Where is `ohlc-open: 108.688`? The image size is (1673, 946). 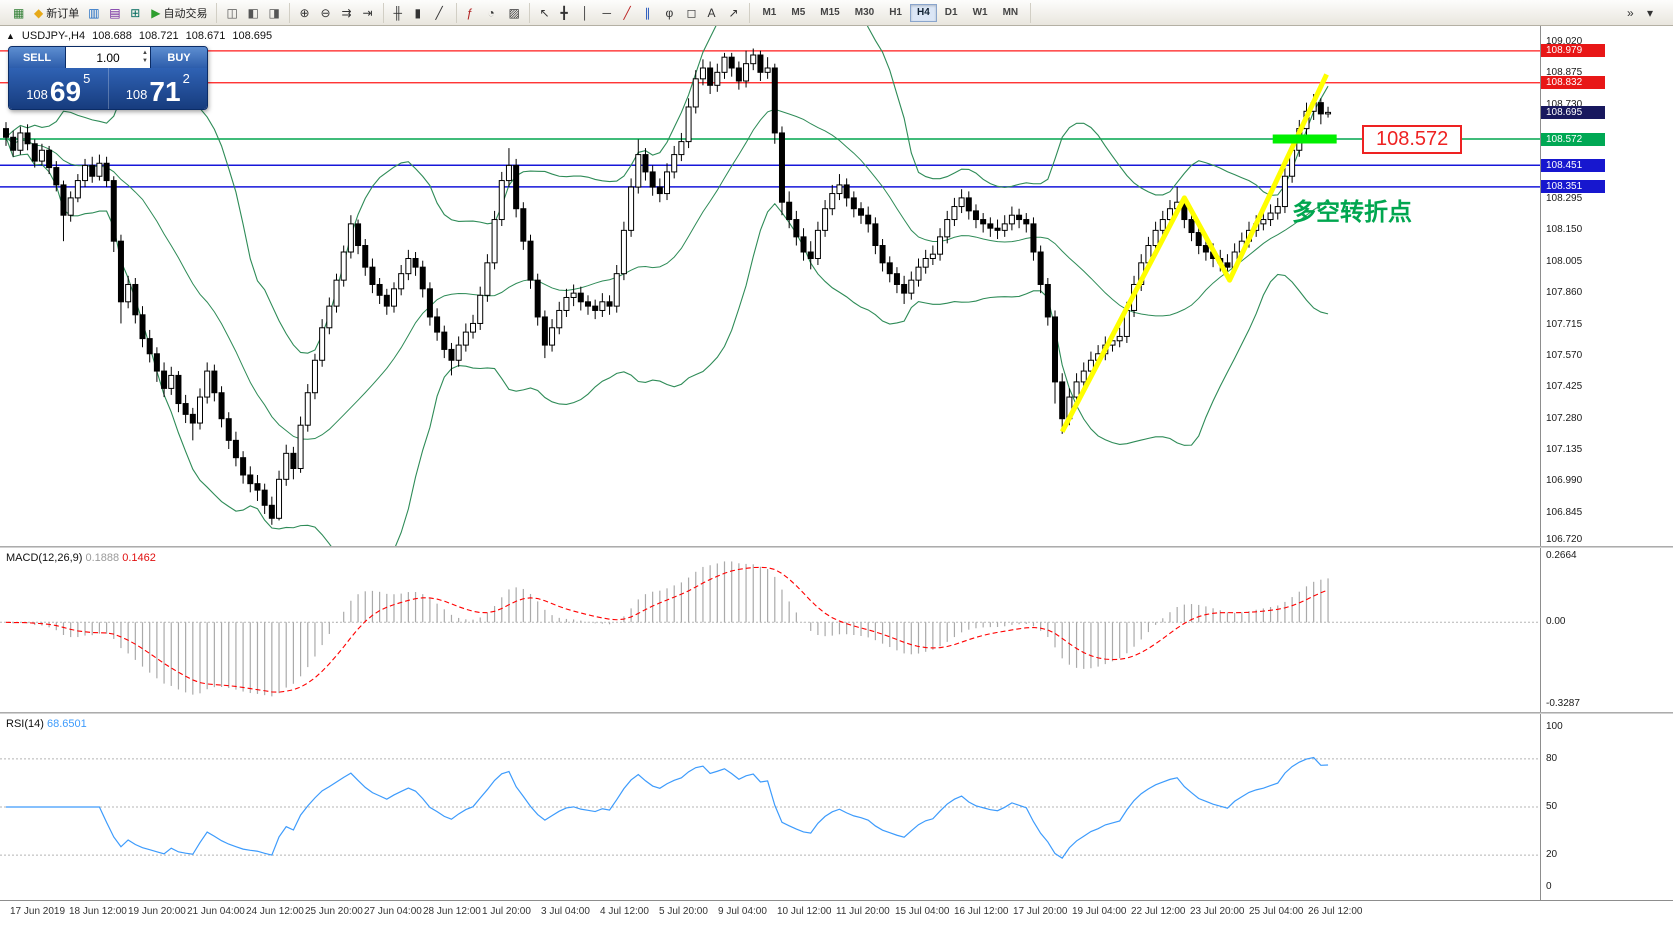 ohlc-open: 108.688 is located at coordinates (112, 36).